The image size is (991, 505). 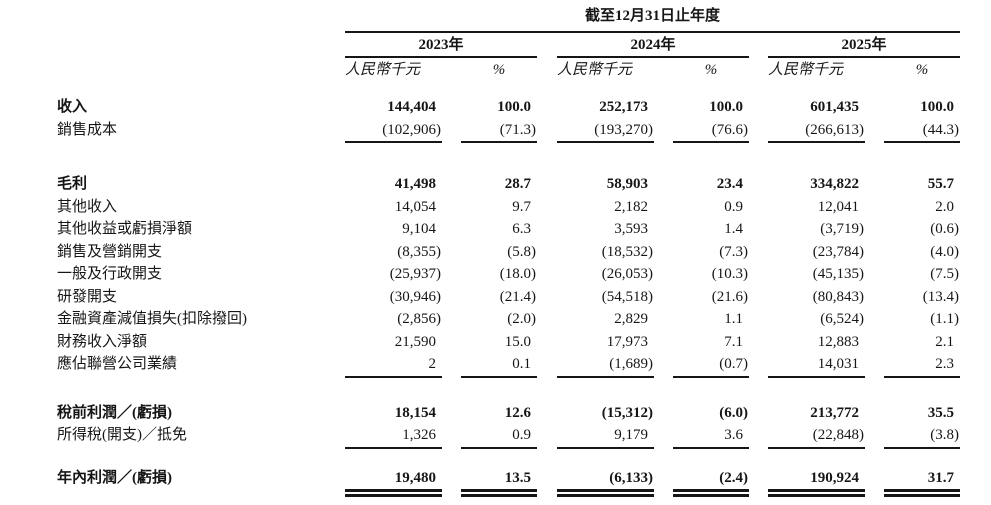 I want to click on table-row: 毛利 41,498 28.7 58,903 23.4 334,822 55.7, so click(x=508, y=184).